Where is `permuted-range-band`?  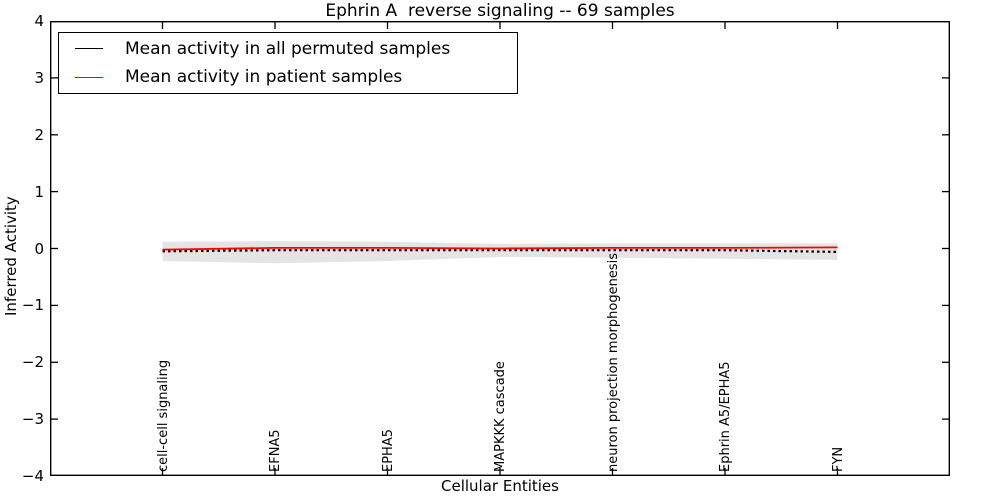
permuted-range-band is located at coordinates (500, 252).